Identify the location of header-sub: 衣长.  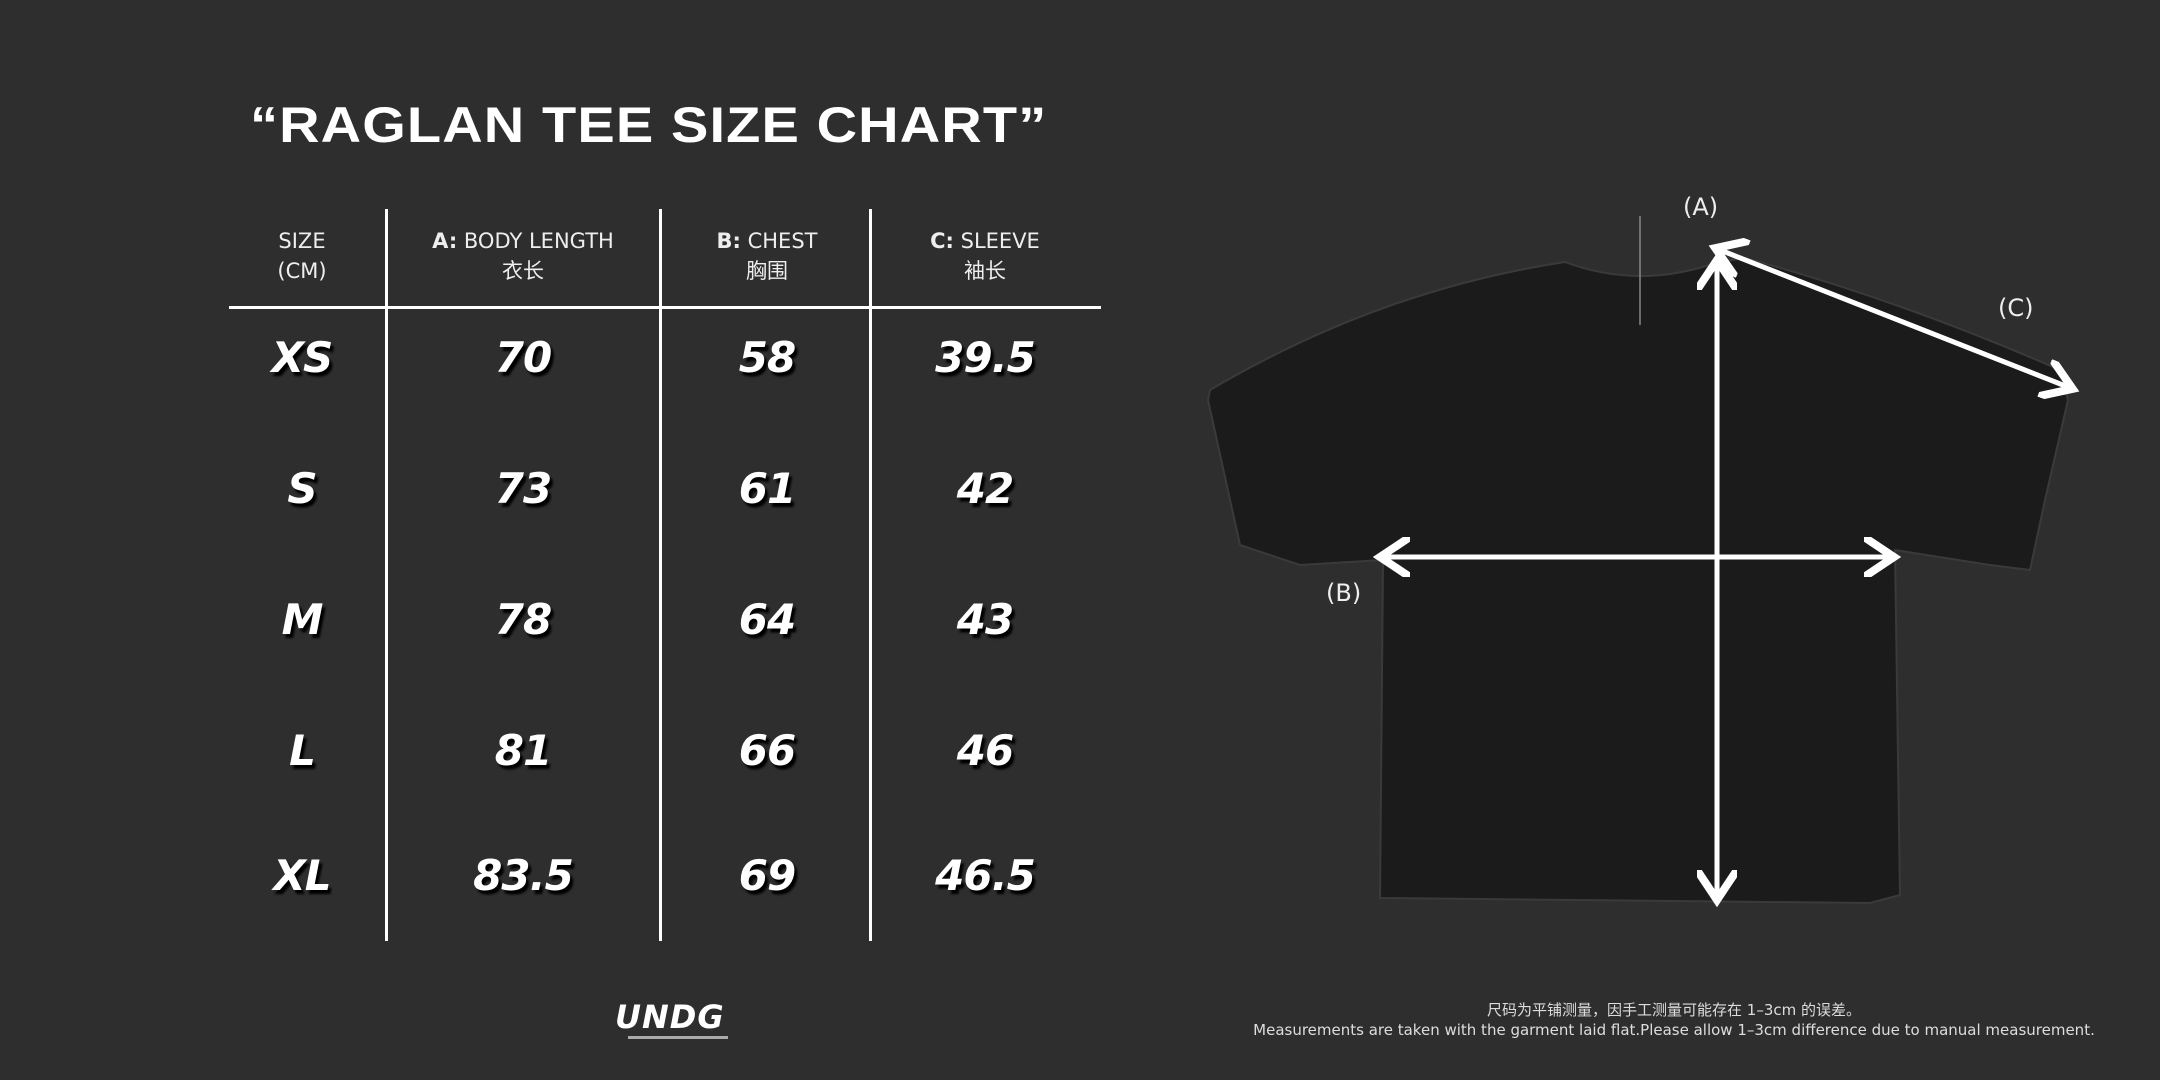
(523, 271).